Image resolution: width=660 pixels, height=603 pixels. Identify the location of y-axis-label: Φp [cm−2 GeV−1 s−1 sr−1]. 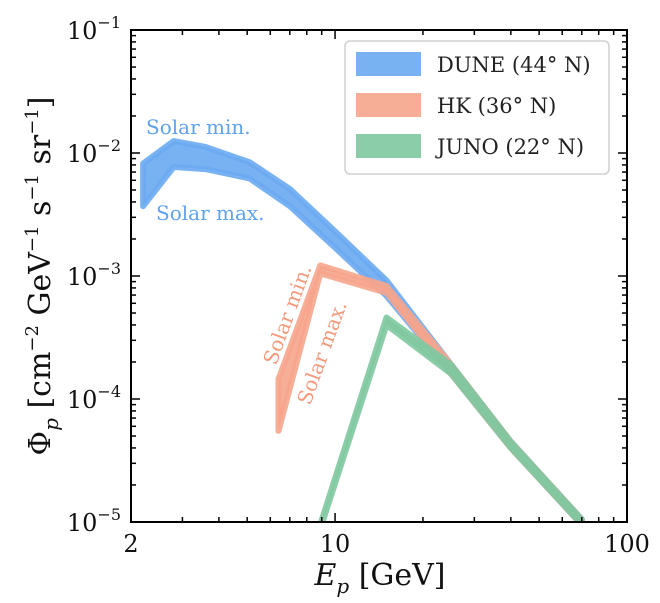
(42, 276).